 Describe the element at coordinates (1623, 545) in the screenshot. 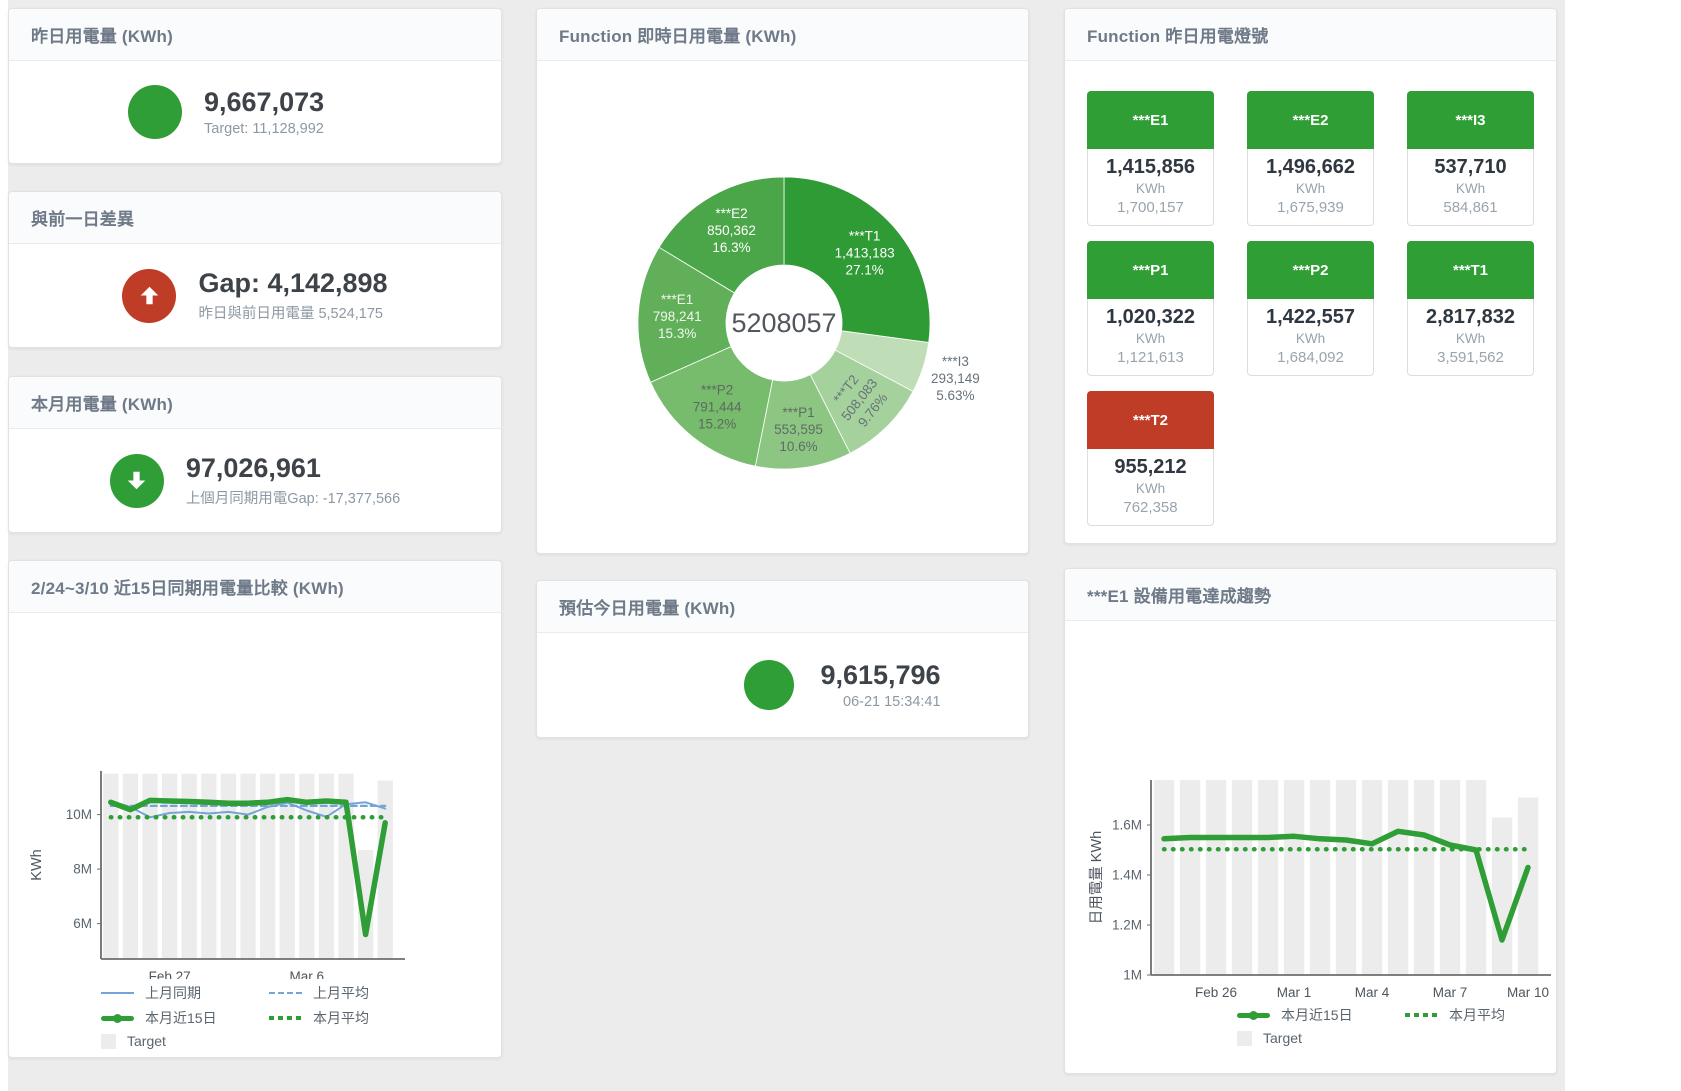

I see `page-gutter` at that location.